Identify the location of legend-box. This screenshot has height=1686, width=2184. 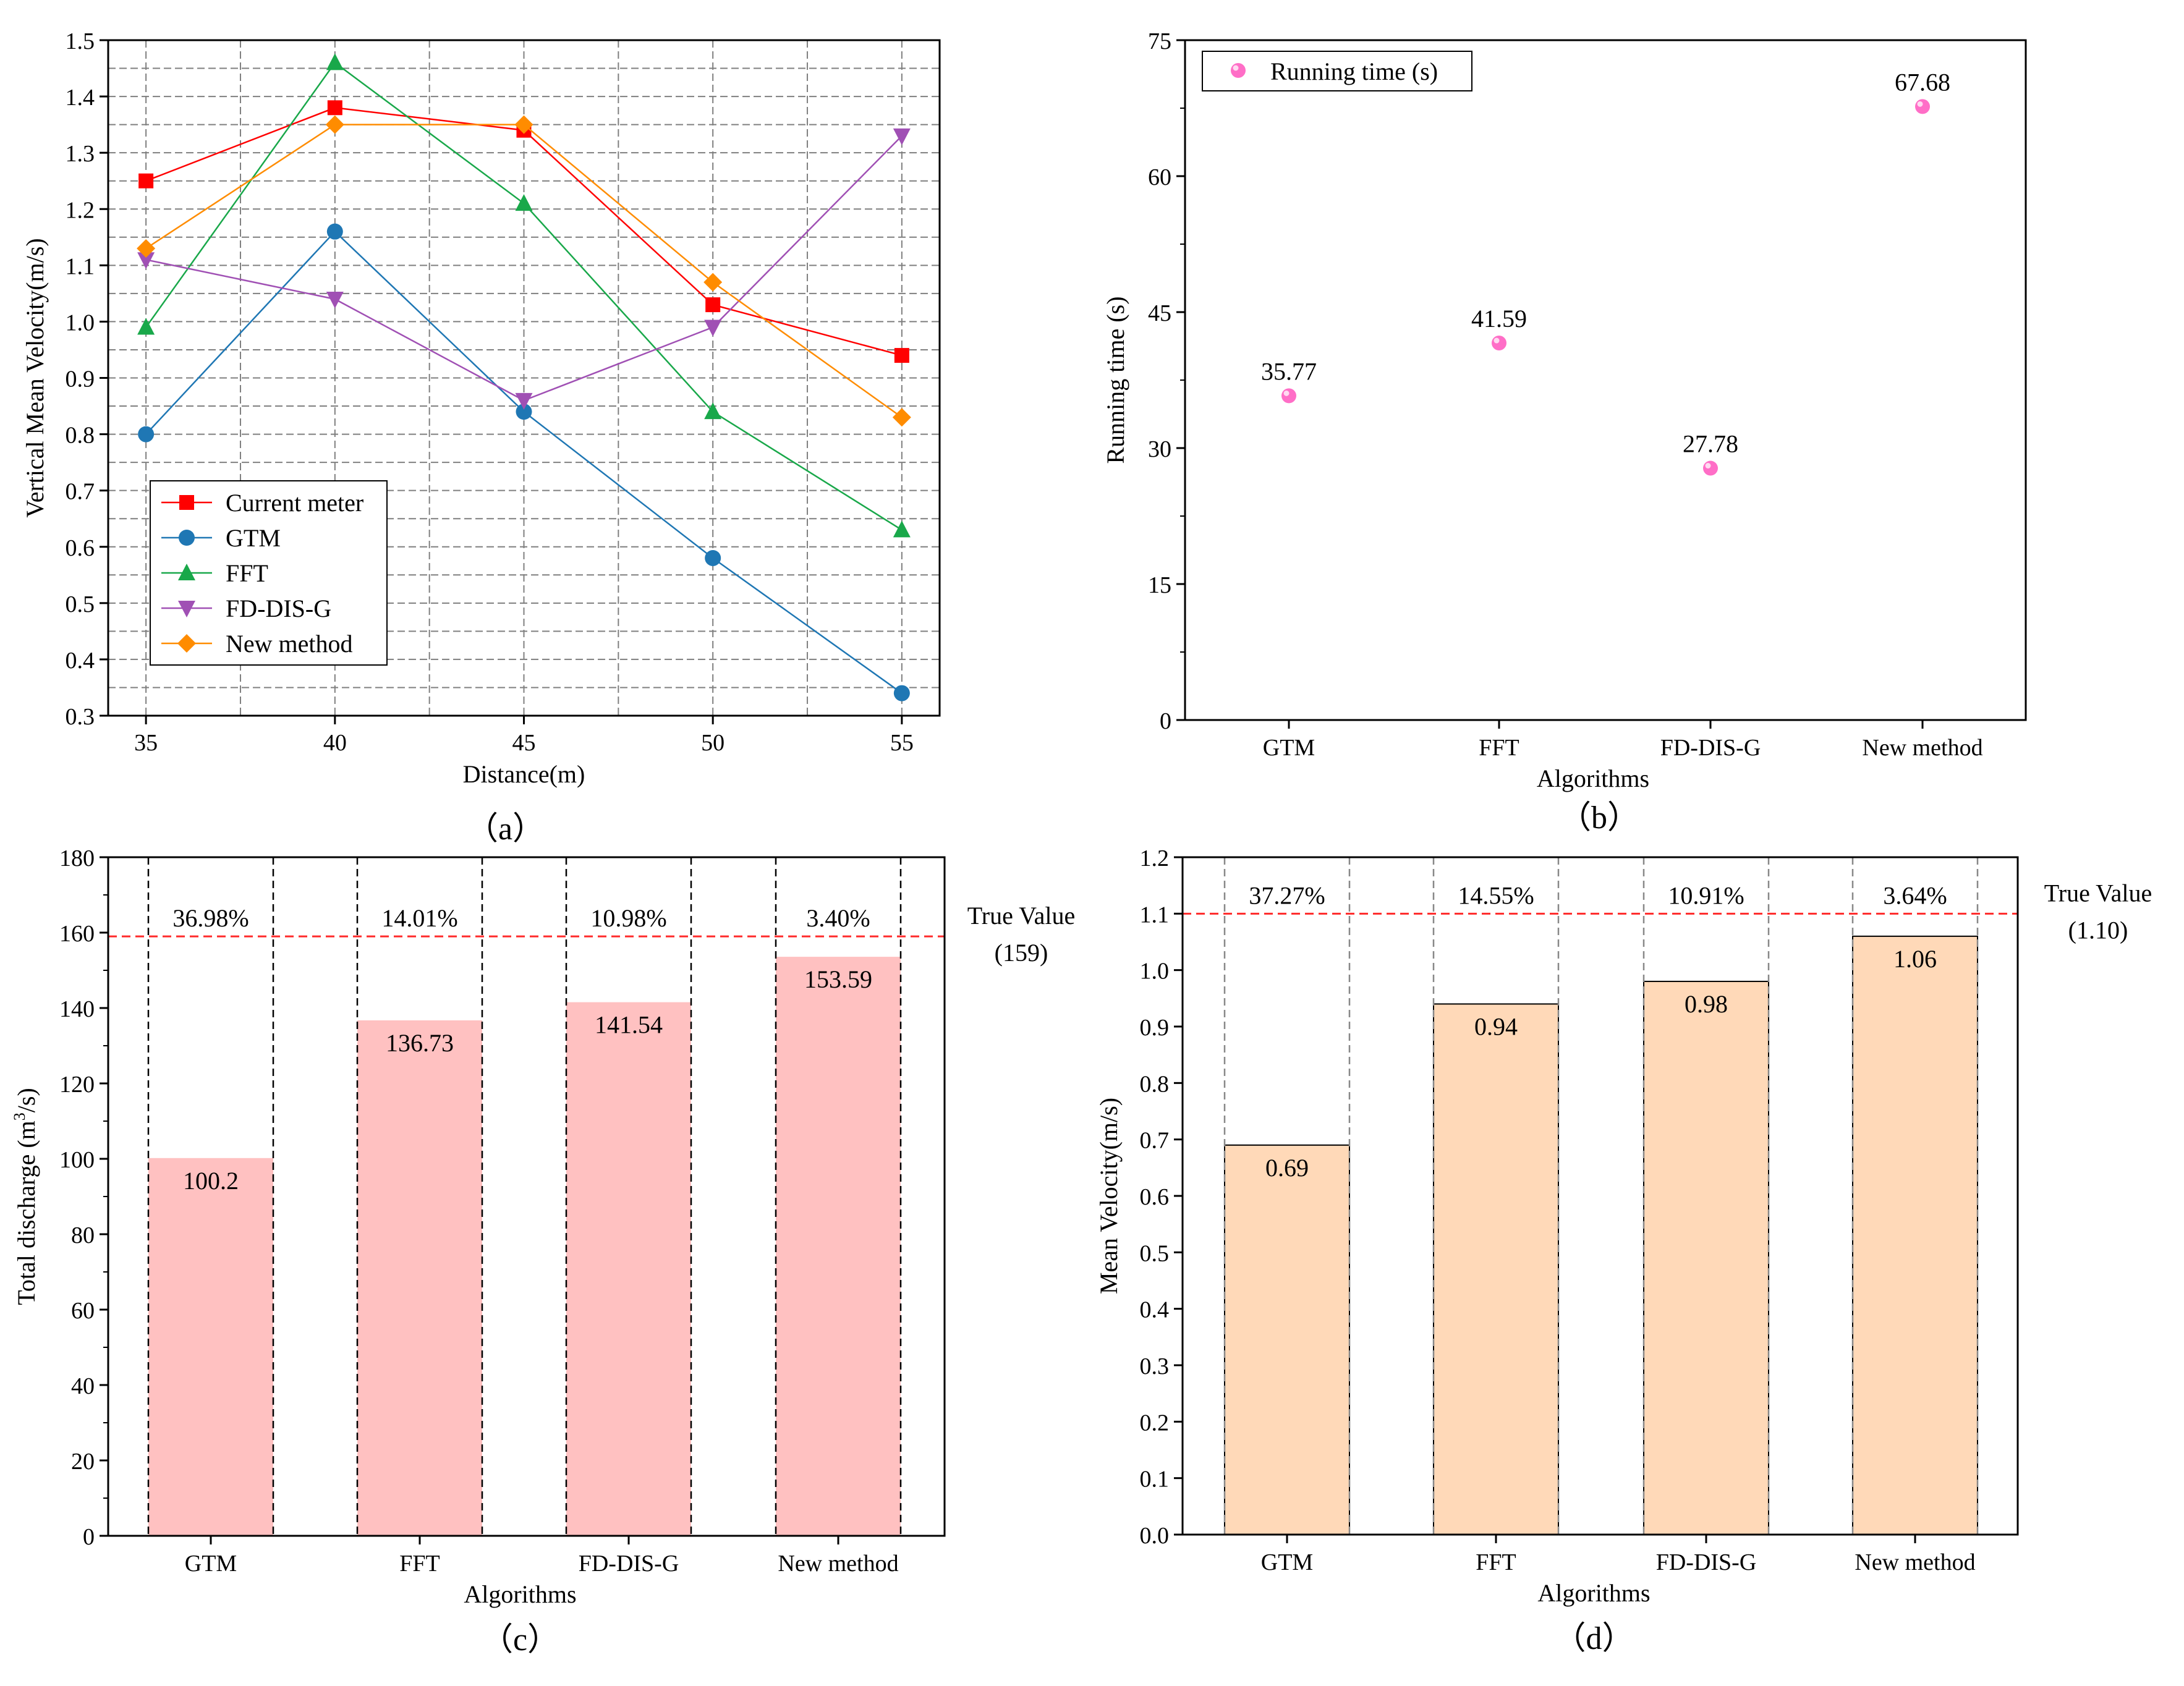
(1337, 71).